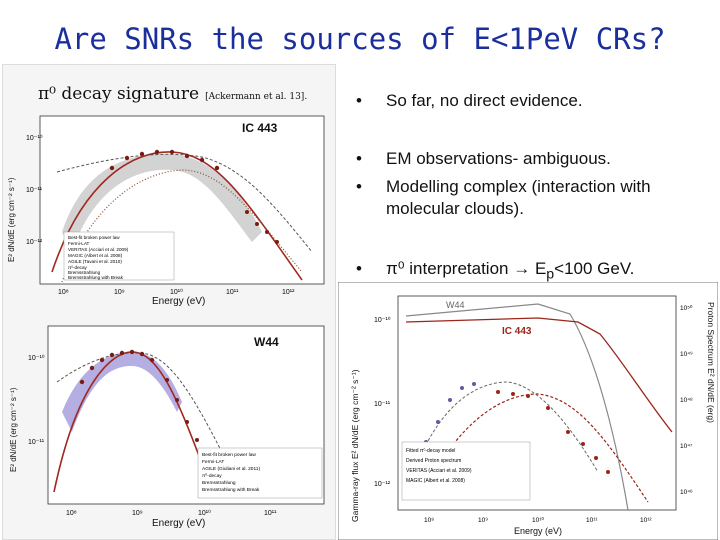 This screenshot has width=720, height=540. I want to click on w44-brems-curve, so click(149, 422).